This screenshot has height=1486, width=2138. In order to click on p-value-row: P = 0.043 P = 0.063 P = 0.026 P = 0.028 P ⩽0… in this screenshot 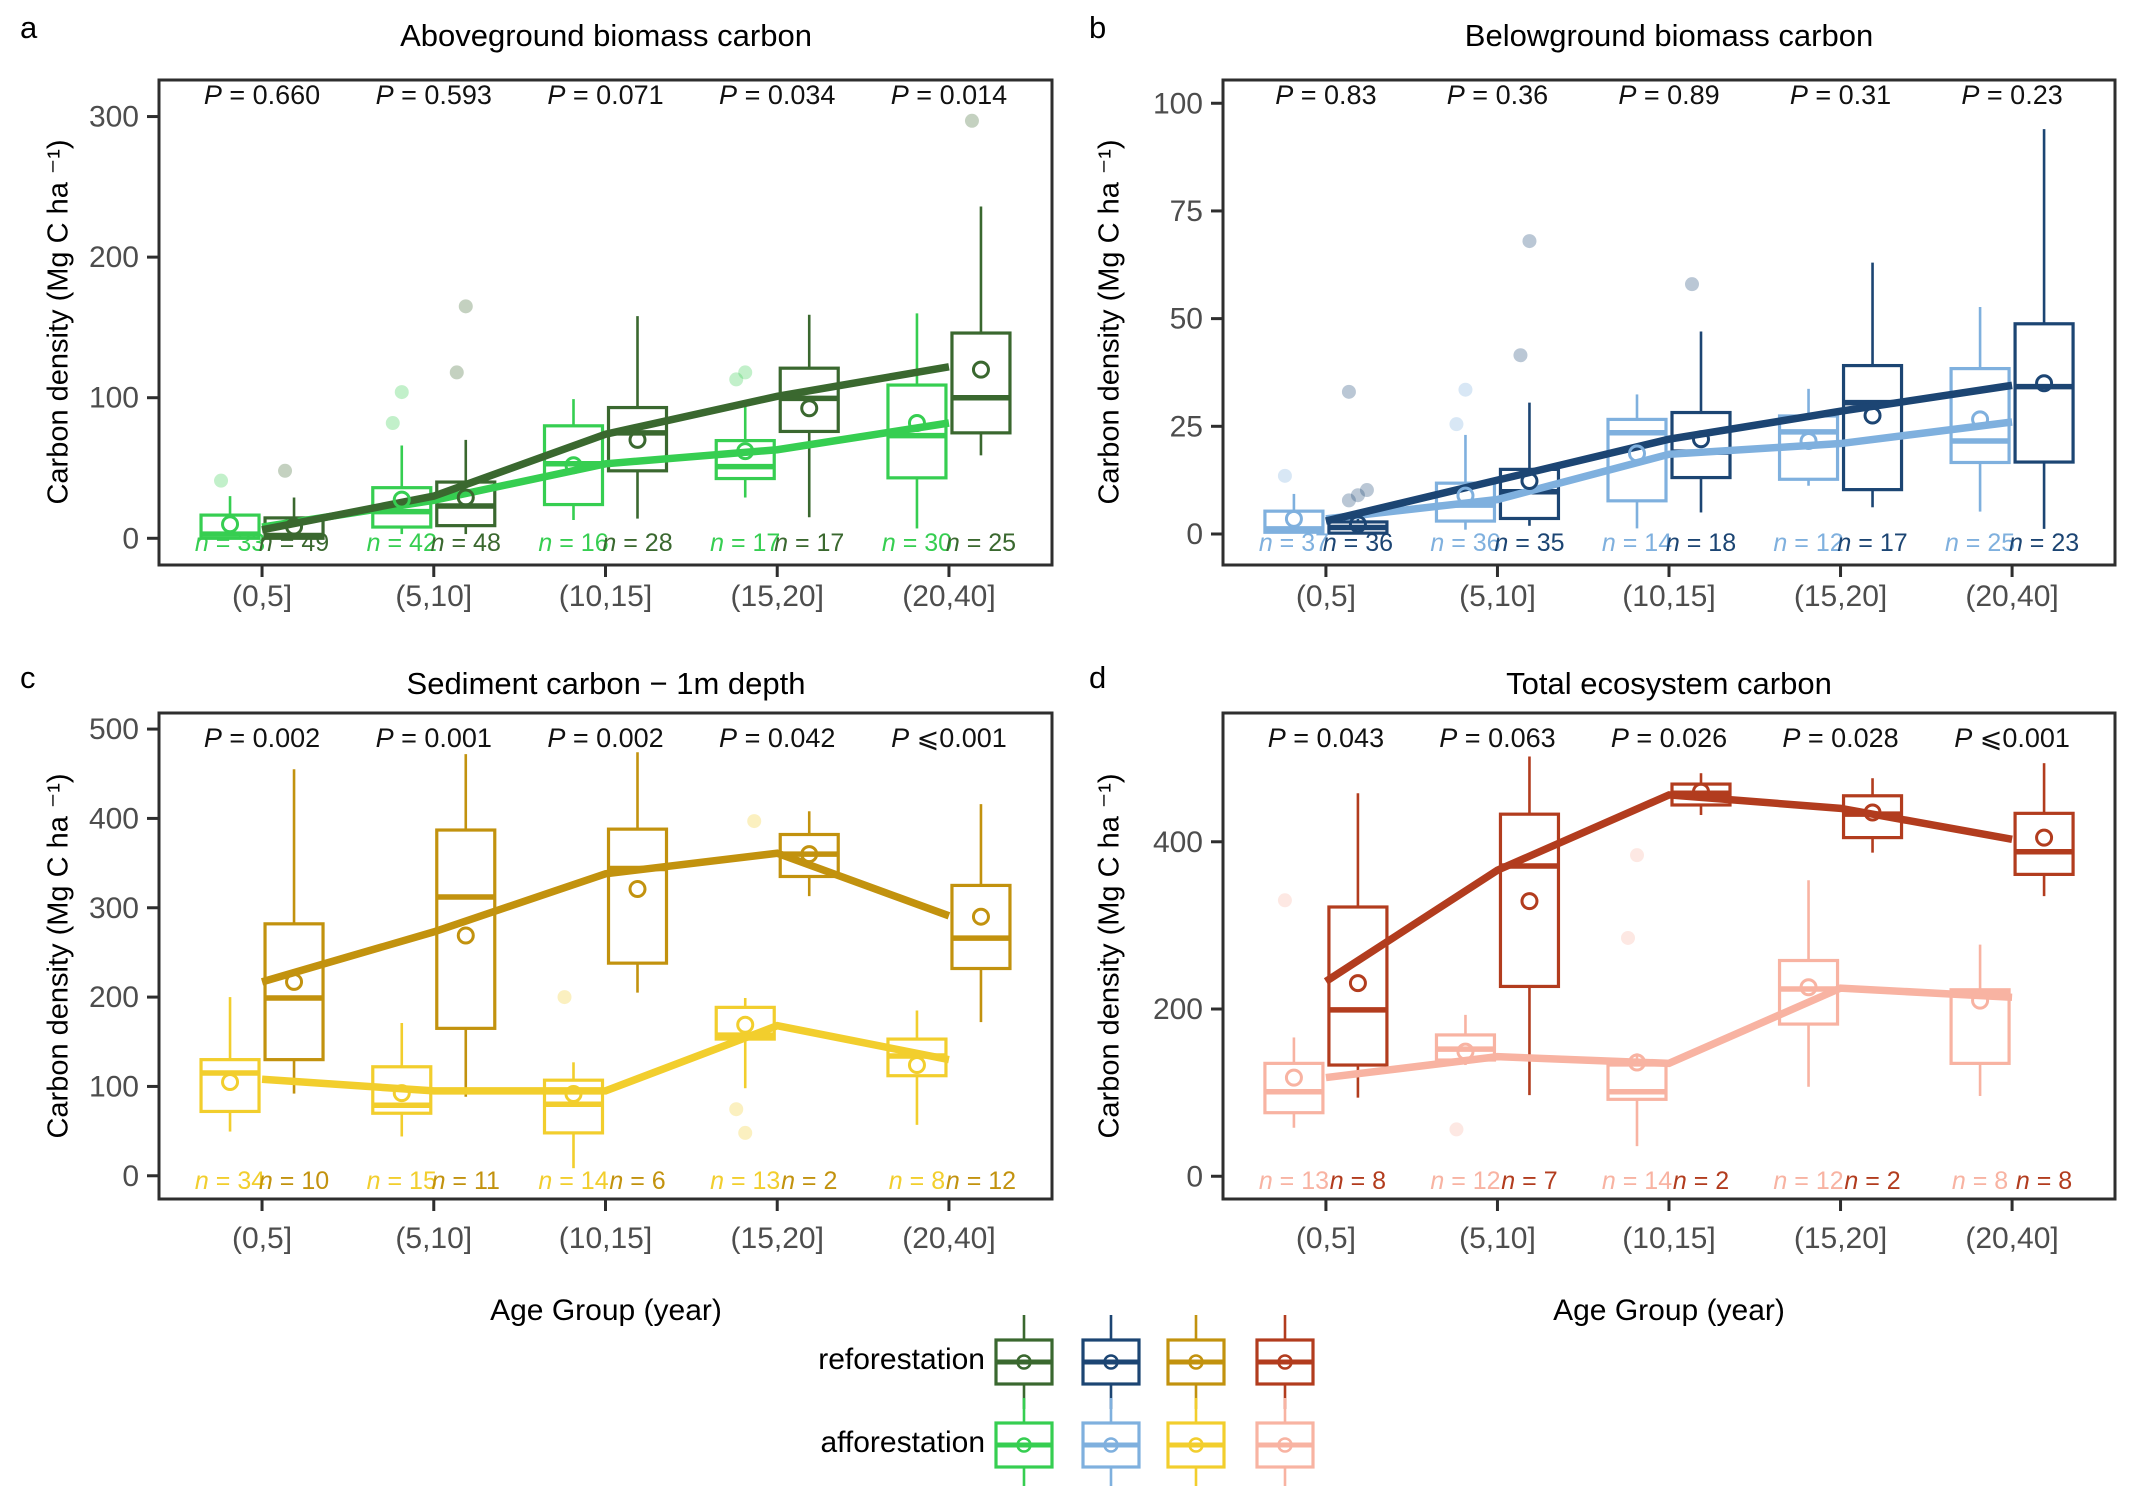, I will do `click(1669, 738)`.